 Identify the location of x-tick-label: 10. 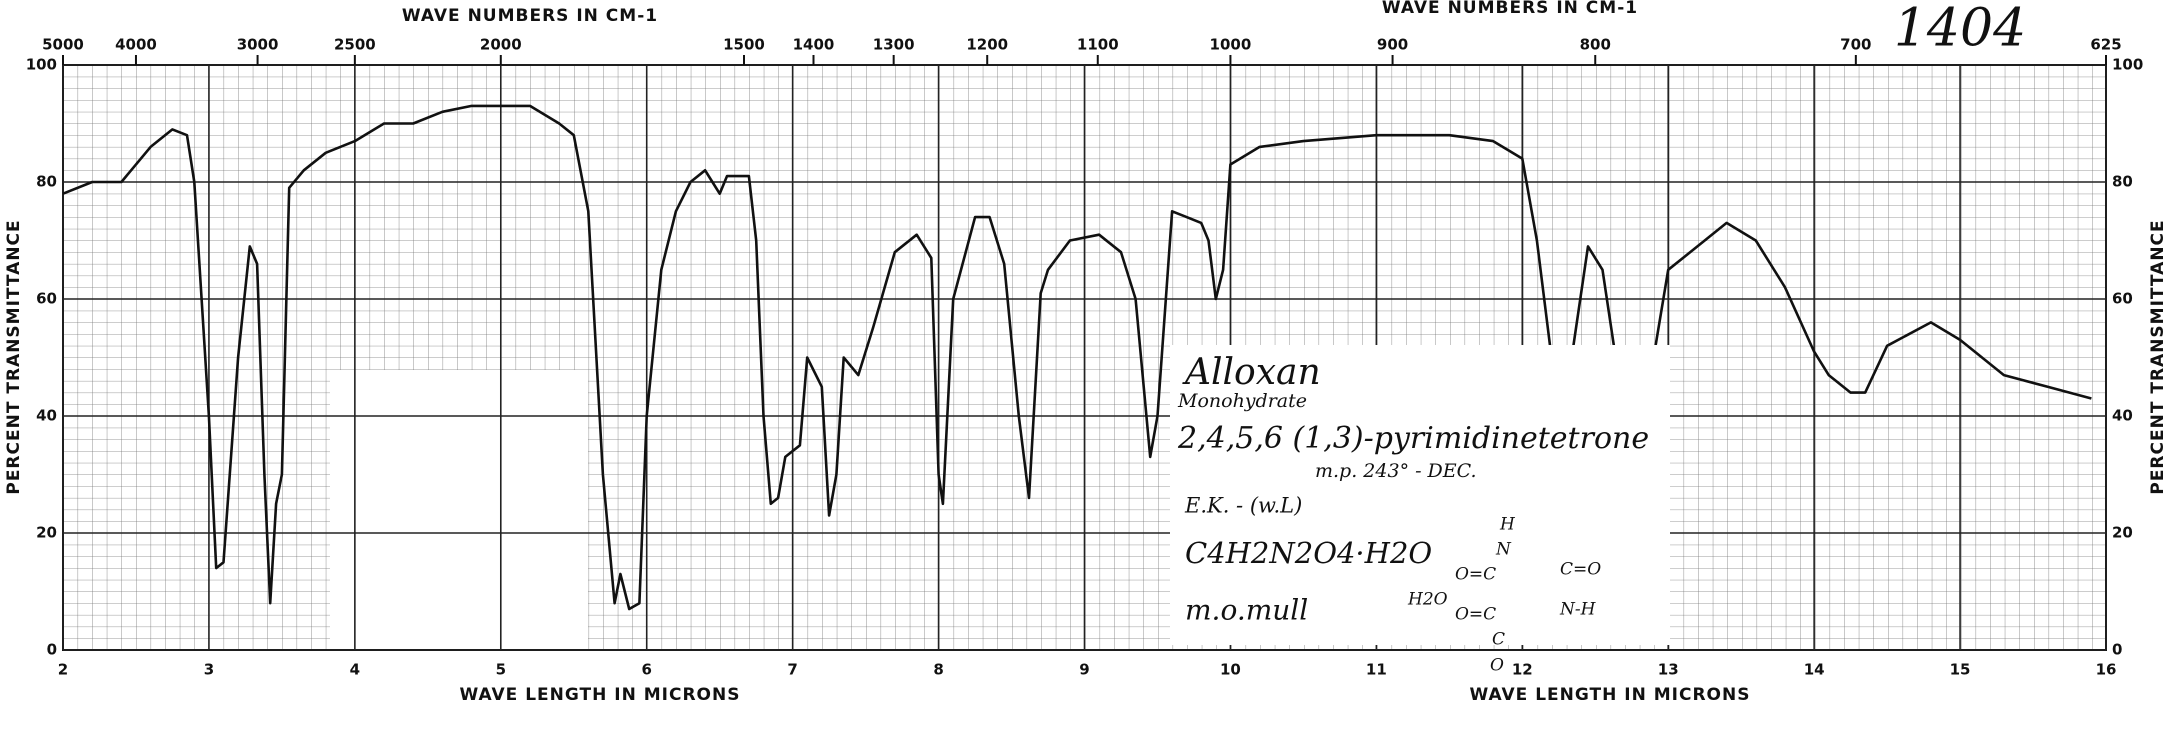
(1230, 670).